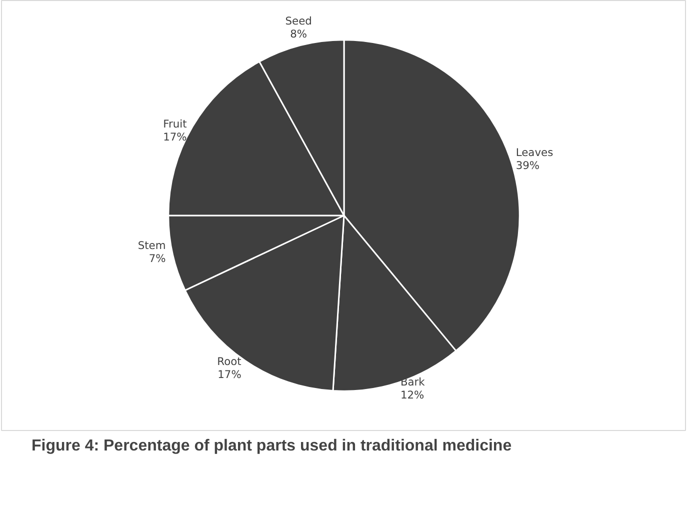 This screenshot has height=525, width=688. Describe the element at coordinates (412, 395) in the screenshot. I see `data-label: 12%` at that location.